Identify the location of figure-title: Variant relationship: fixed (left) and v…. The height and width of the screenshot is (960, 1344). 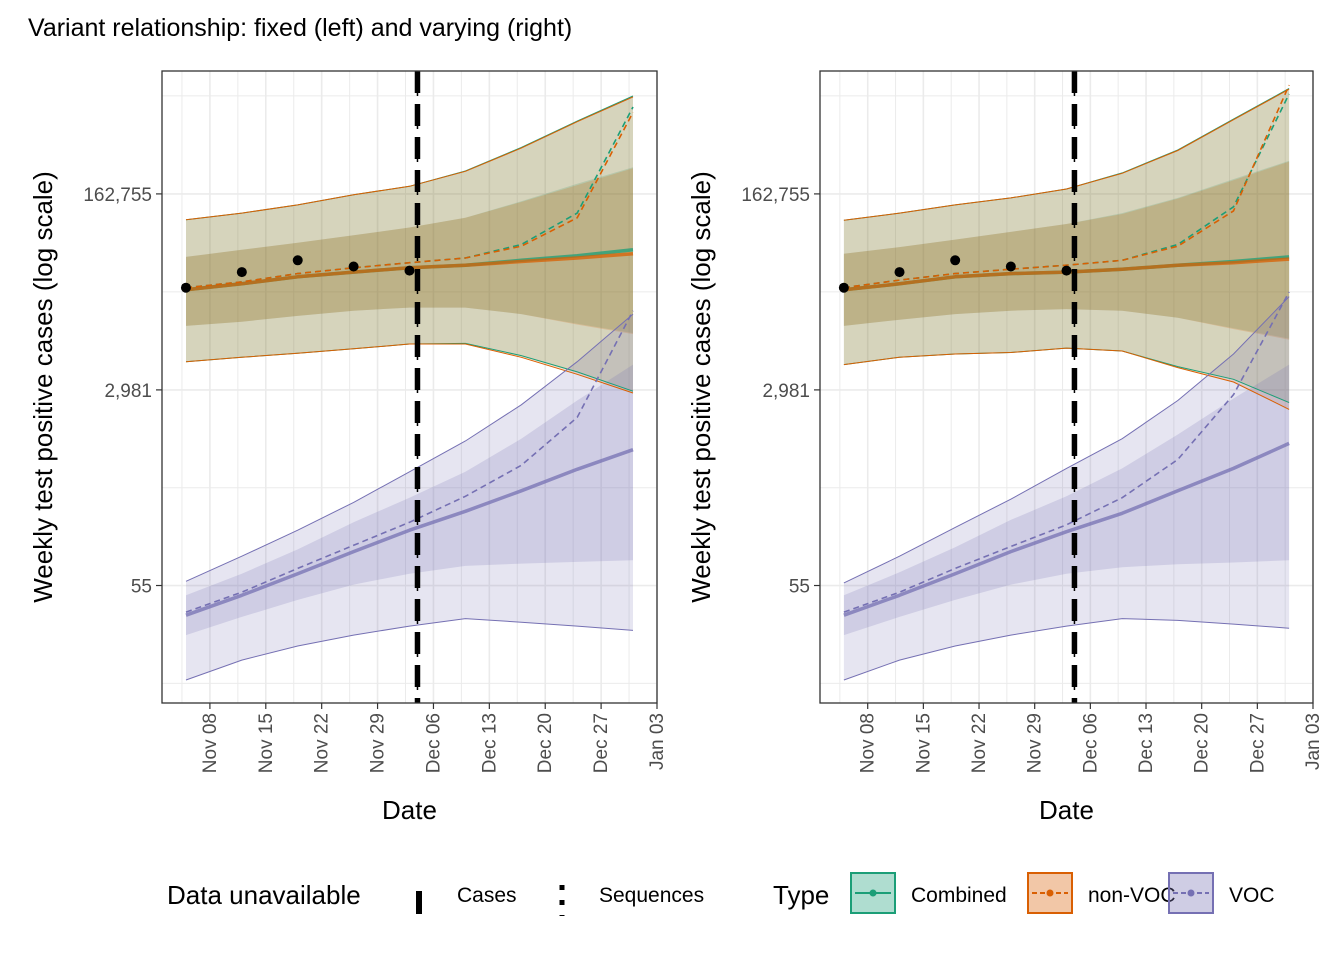
(300, 28).